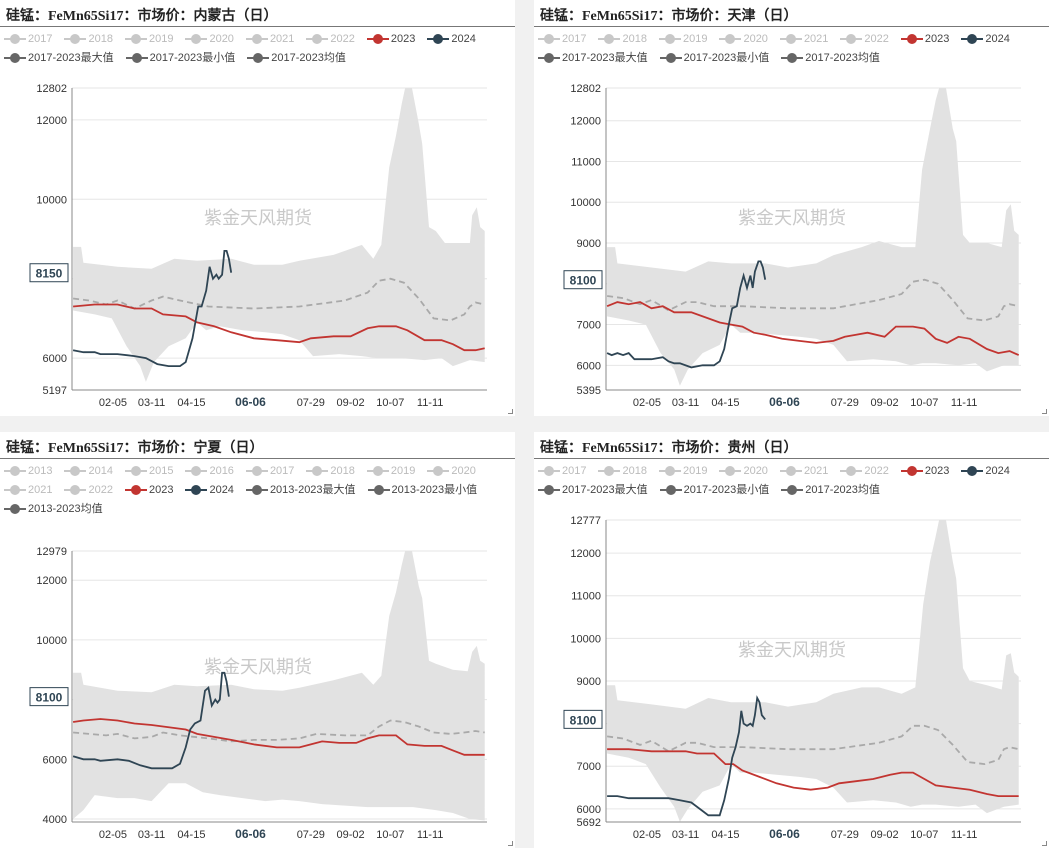 The image size is (1049, 848). What do you see at coordinates (88, 471) in the screenshot?
I see `legend-item: 2014` at bounding box center [88, 471].